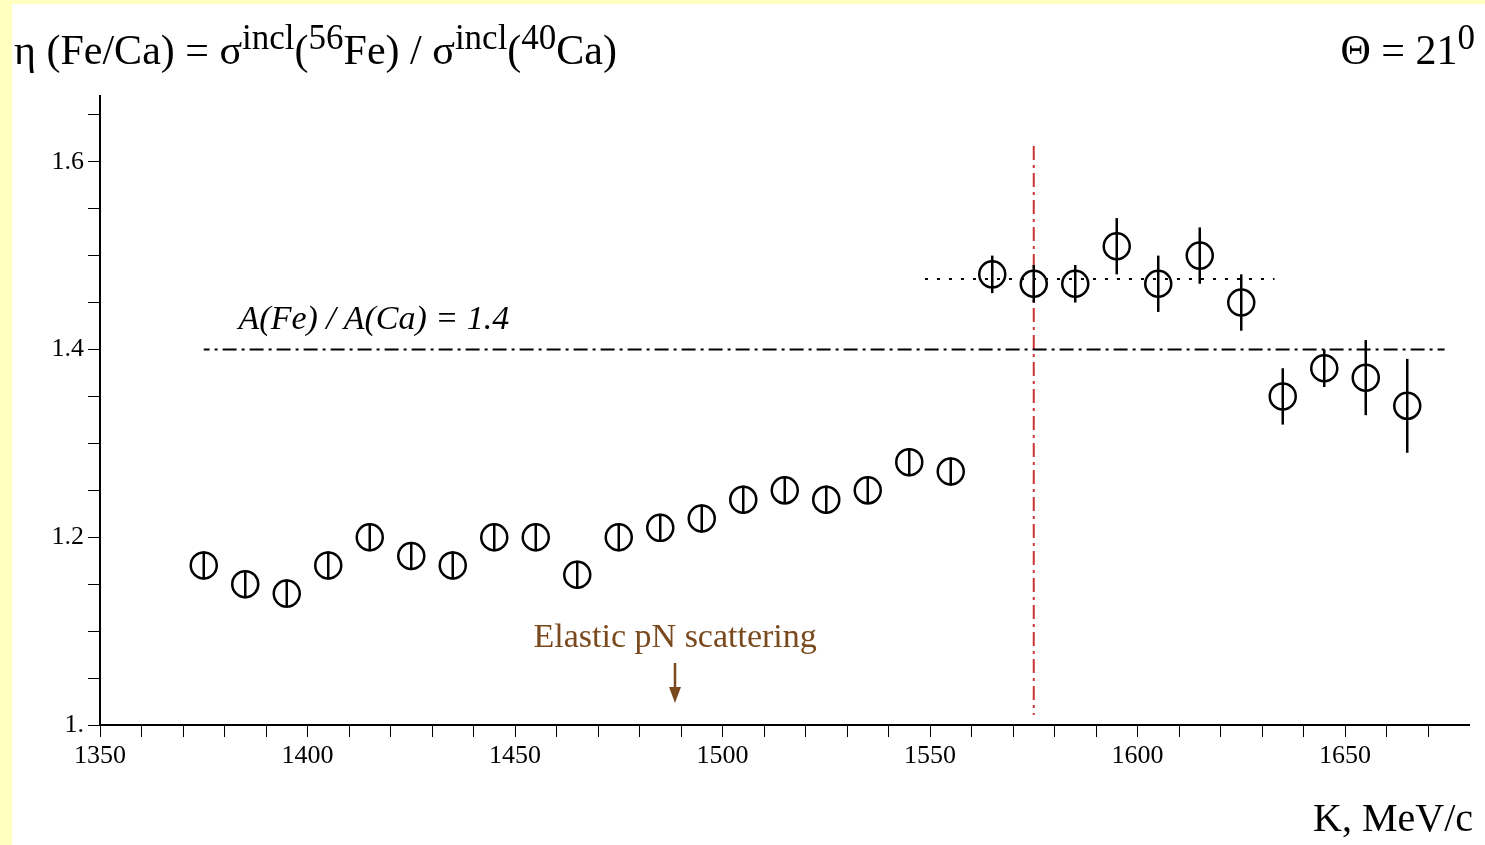 The width and height of the screenshot is (1485, 845). What do you see at coordinates (515, 755) in the screenshot?
I see `x-tick-label: 1450` at bounding box center [515, 755].